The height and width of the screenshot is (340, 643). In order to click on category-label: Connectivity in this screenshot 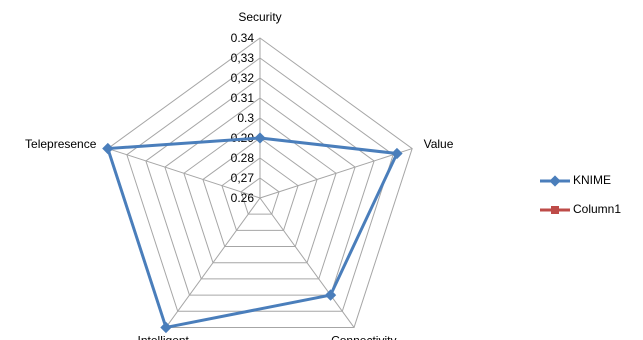, I will do `click(363, 336)`.